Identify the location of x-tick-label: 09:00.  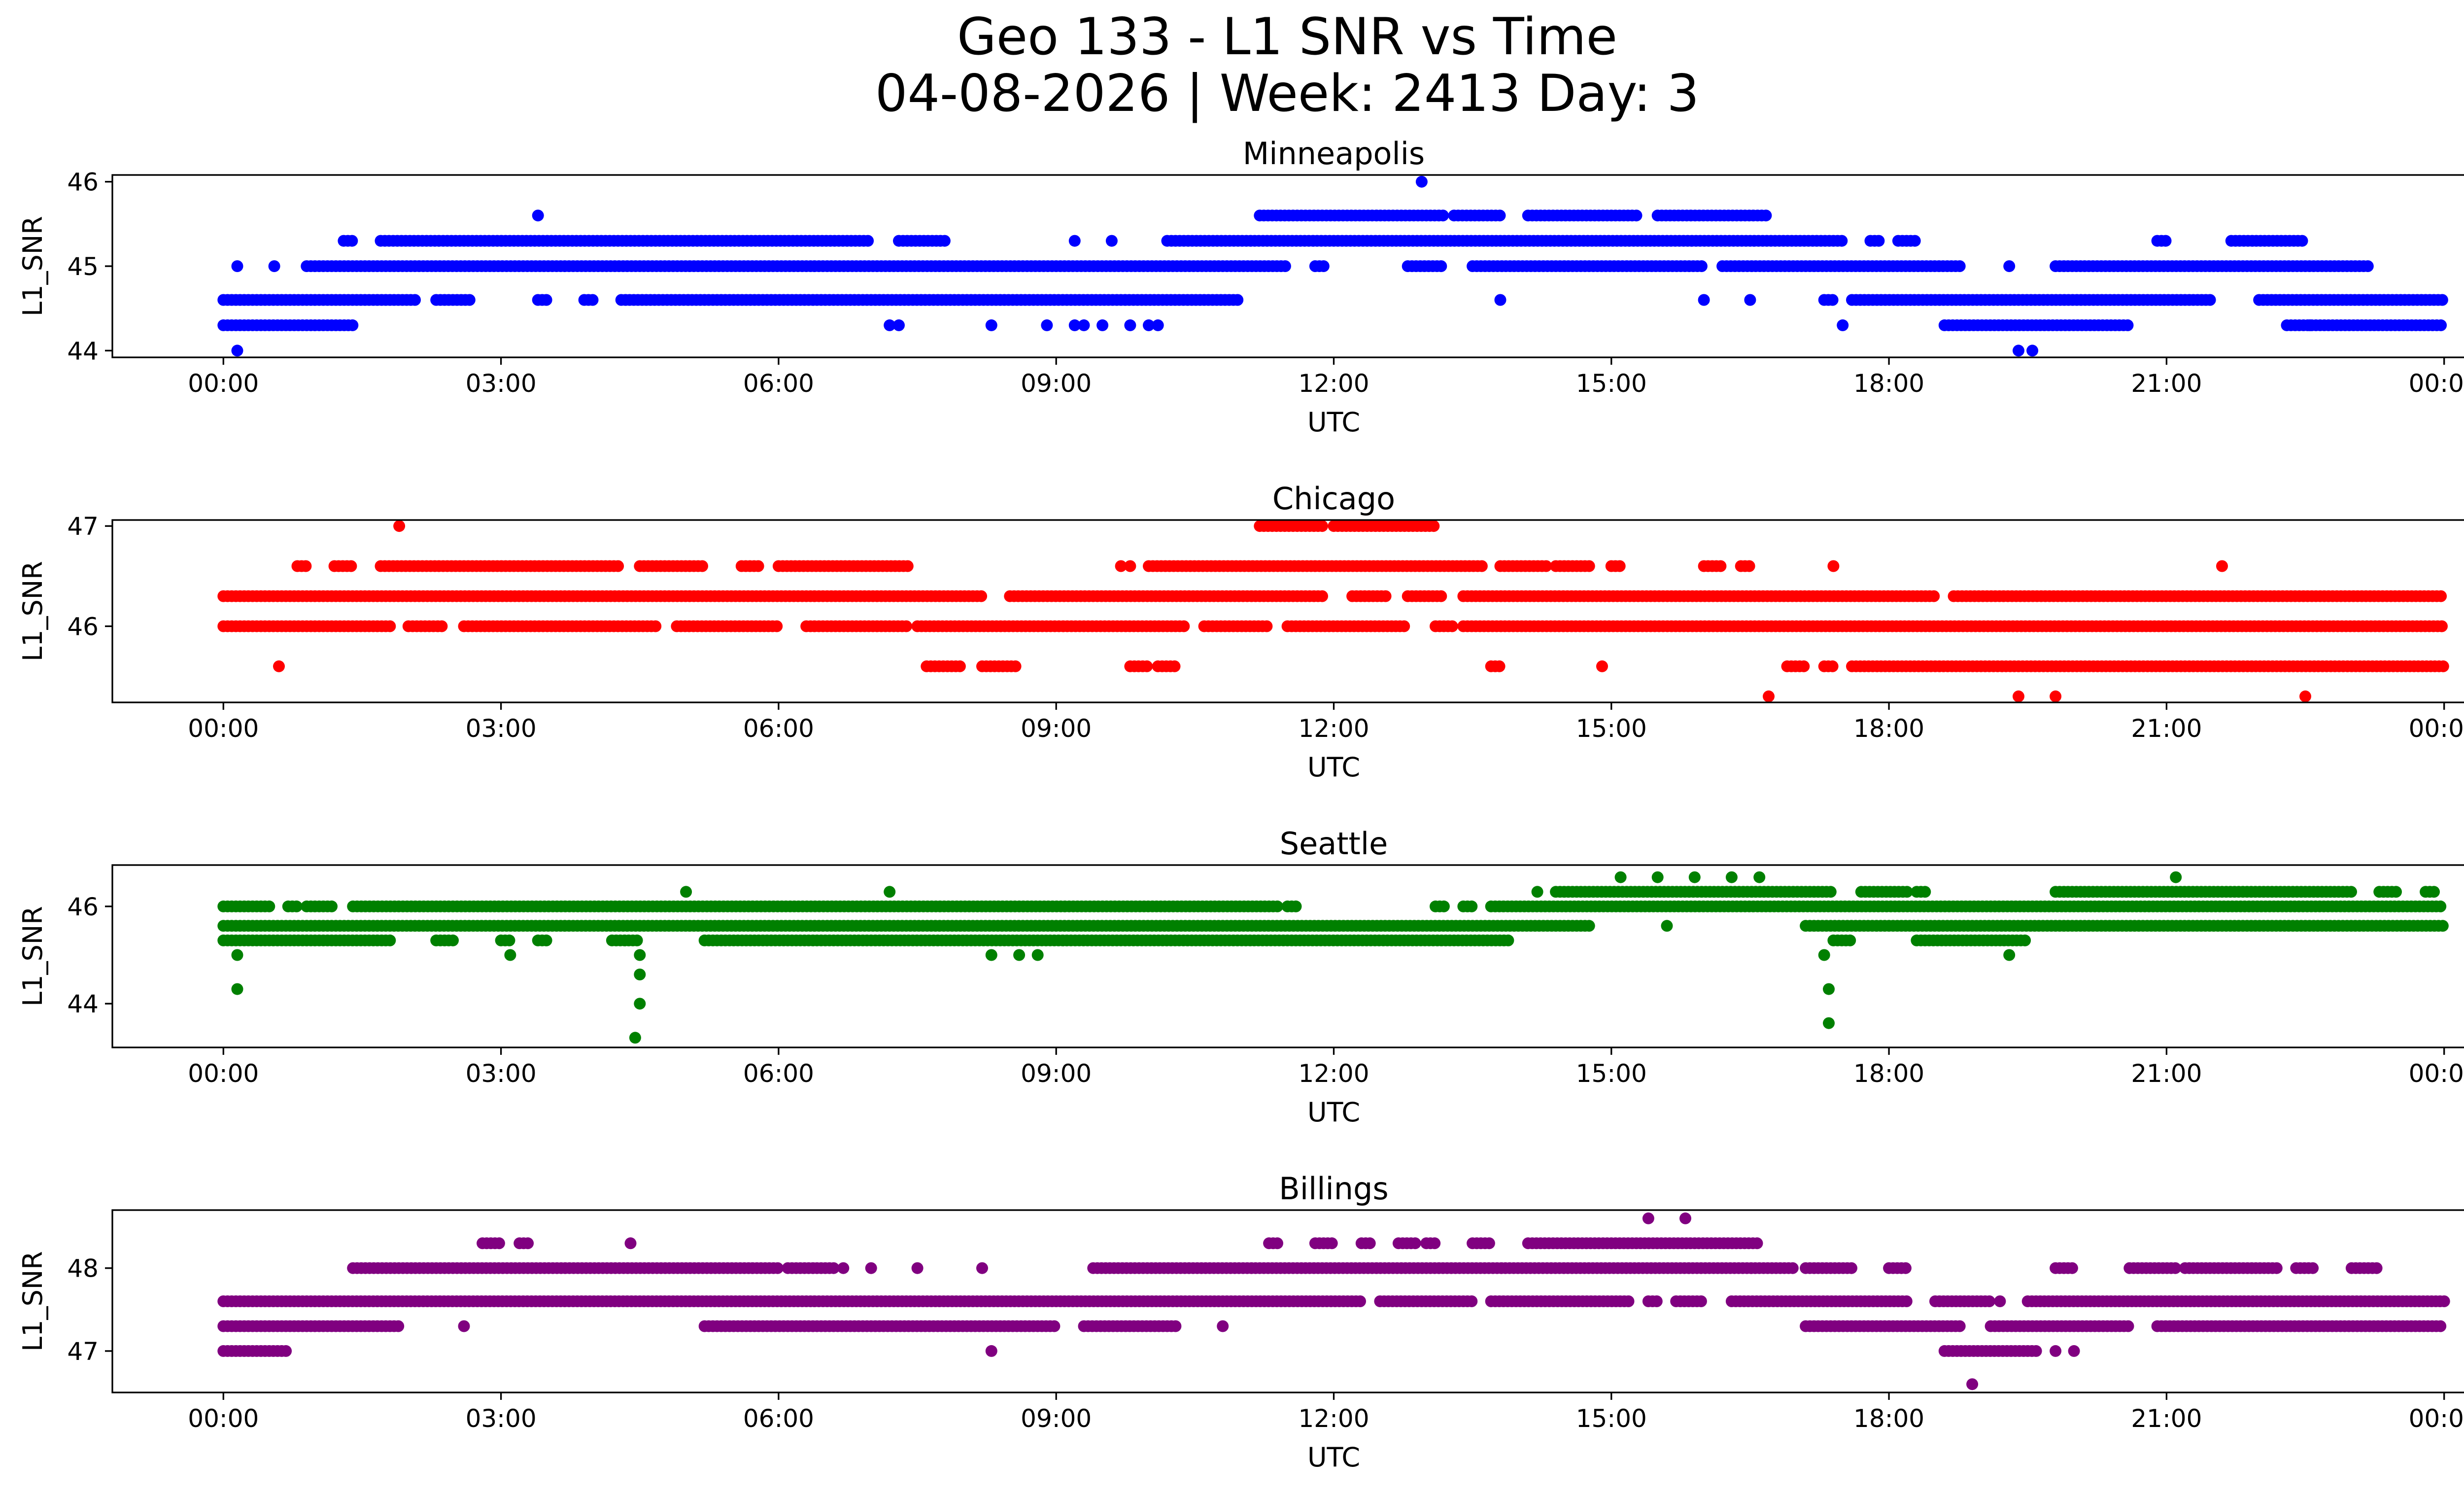
(1056, 1073).